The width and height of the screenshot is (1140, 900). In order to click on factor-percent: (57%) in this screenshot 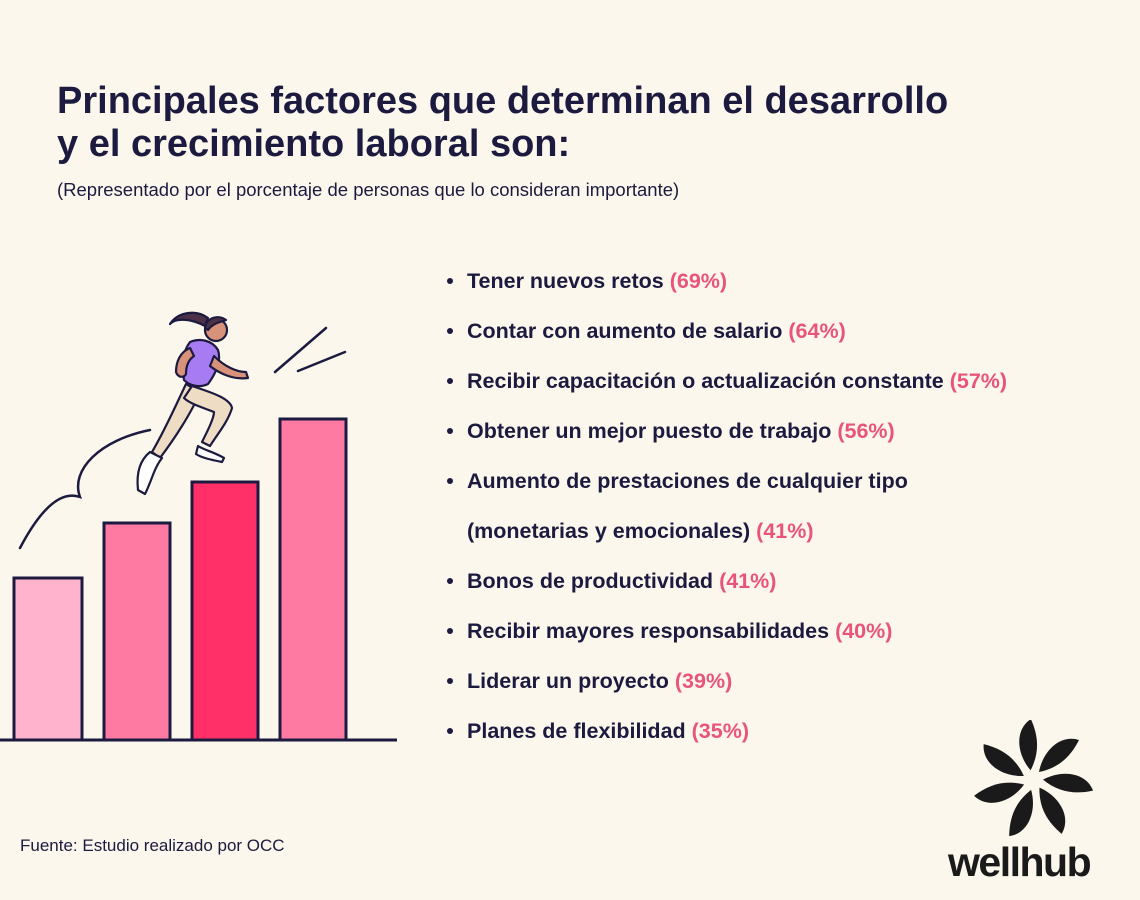, I will do `click(978, 381)`.